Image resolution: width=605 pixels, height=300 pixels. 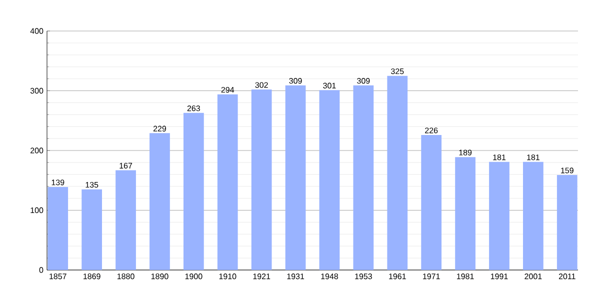 I want to click on y-tick-label: 0, so click(x=41, y=270).